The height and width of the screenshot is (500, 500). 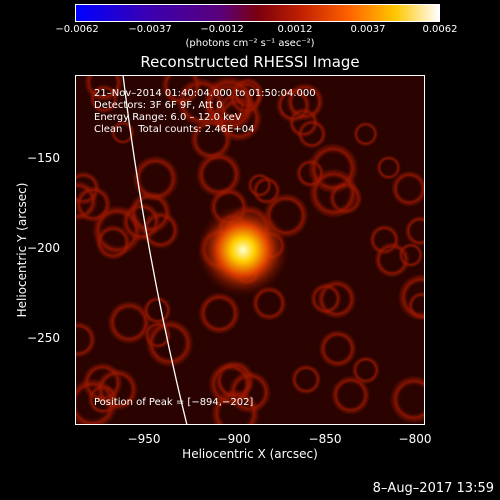 What do you see at coordinates (250, 43) in the screenshot?
I see `colorbar-unit-label: (photons cm⁻² s⁻¹ asec⁻²)` at bounding box center [250, 43].